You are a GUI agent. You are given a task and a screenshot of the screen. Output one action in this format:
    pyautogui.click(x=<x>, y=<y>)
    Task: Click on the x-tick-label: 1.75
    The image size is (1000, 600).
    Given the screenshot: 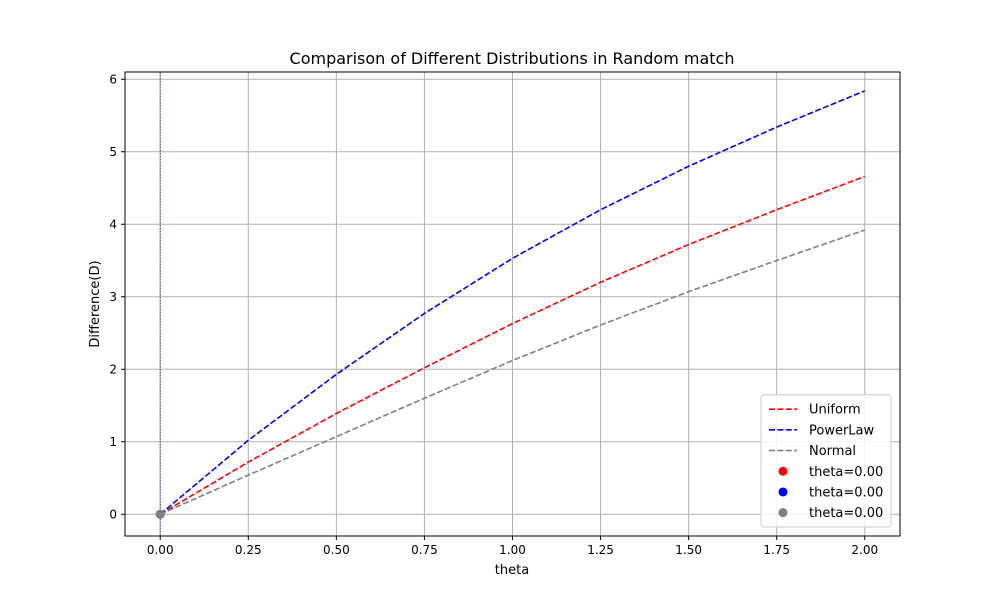 What is the action you would take?
    pyautogui.click(x=776, y=550)
    